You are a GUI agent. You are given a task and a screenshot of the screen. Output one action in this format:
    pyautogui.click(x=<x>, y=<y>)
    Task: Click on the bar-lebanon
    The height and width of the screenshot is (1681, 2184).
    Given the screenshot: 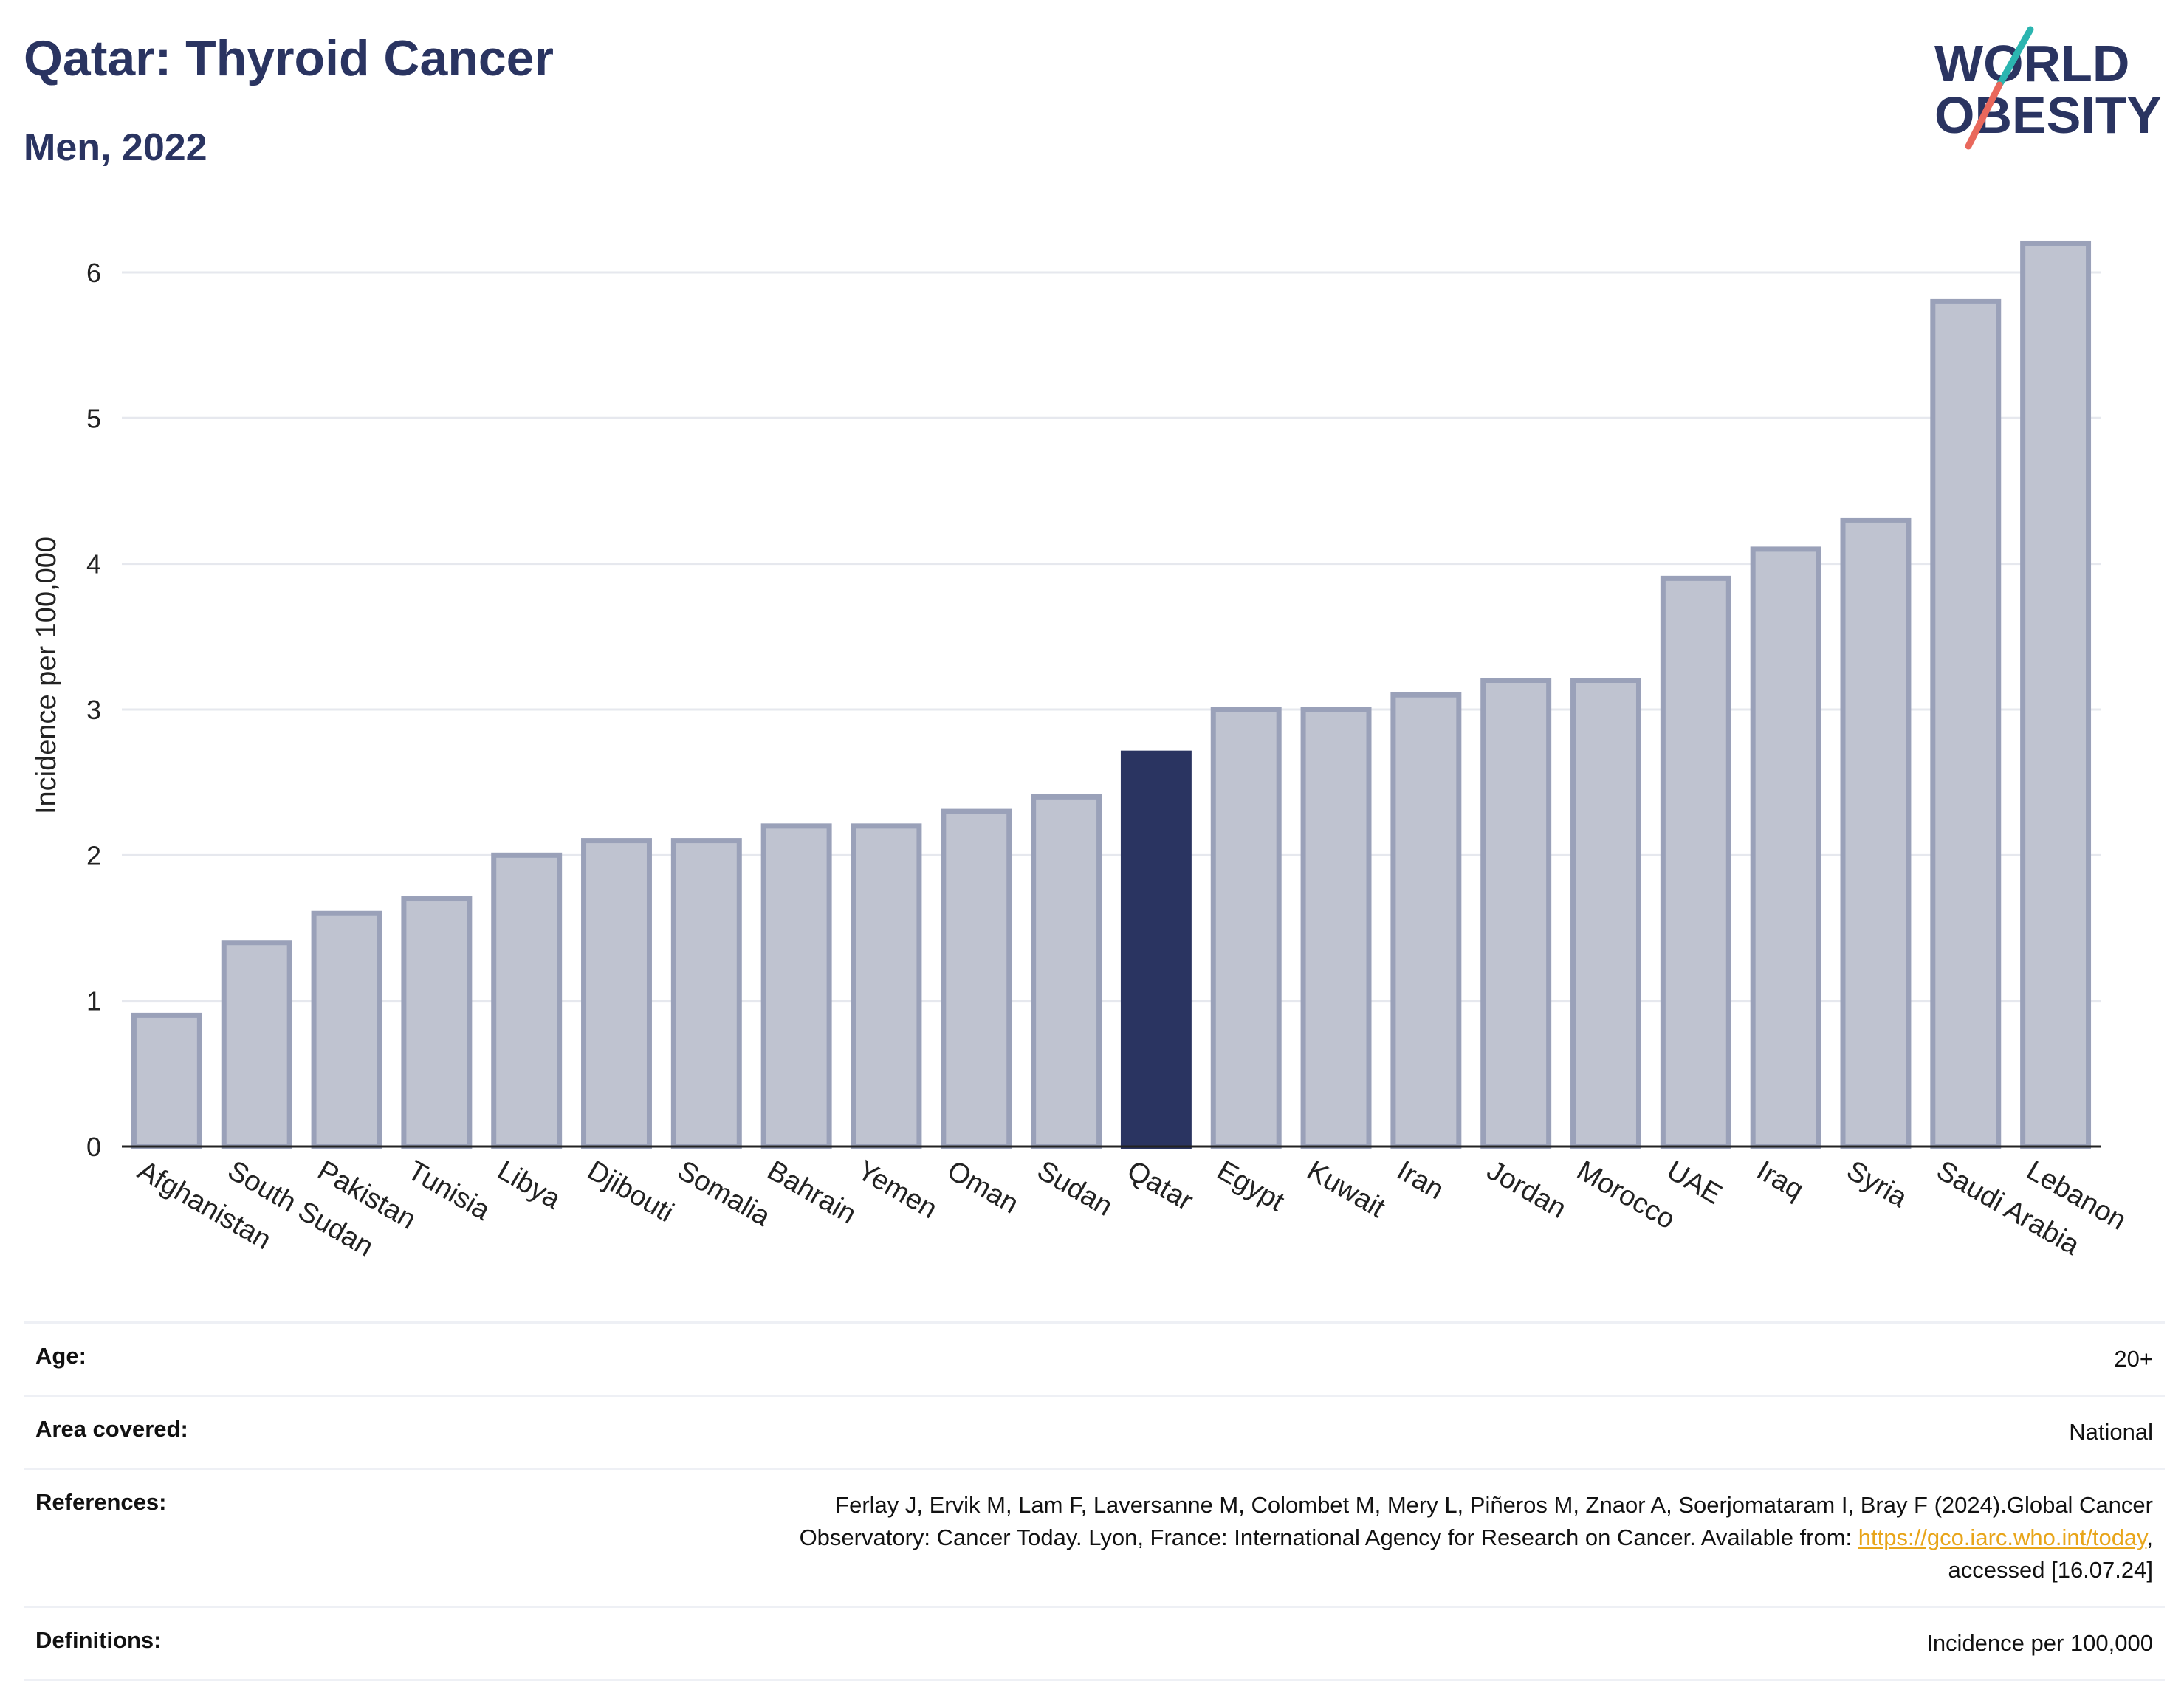 What is the action you would take?
    pyautogui.click(x=2056, y=694)
    